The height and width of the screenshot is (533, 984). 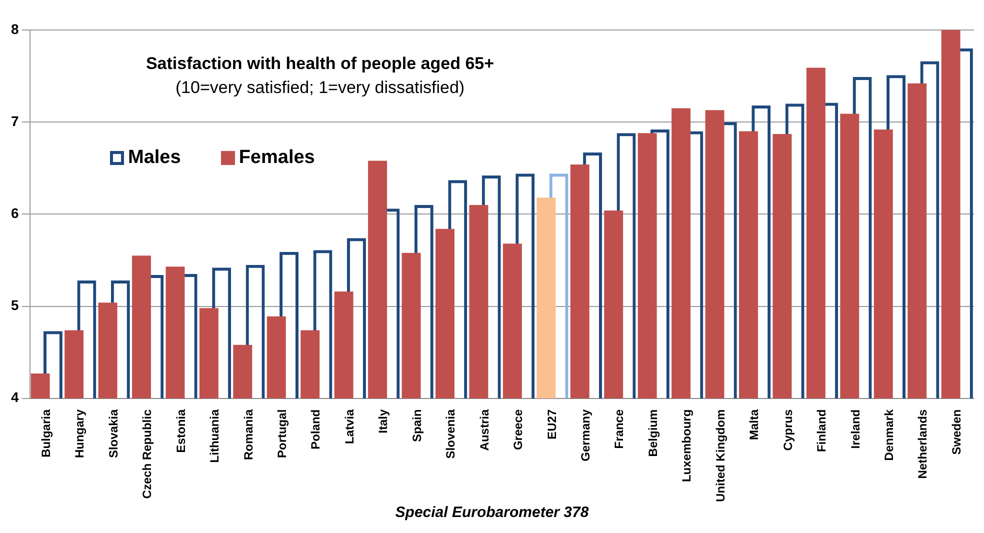 What do you see at coordinates (451, 434) in the screenshot?
I see `x-tick-label: Slovenia` at bounding box center [451, 434].